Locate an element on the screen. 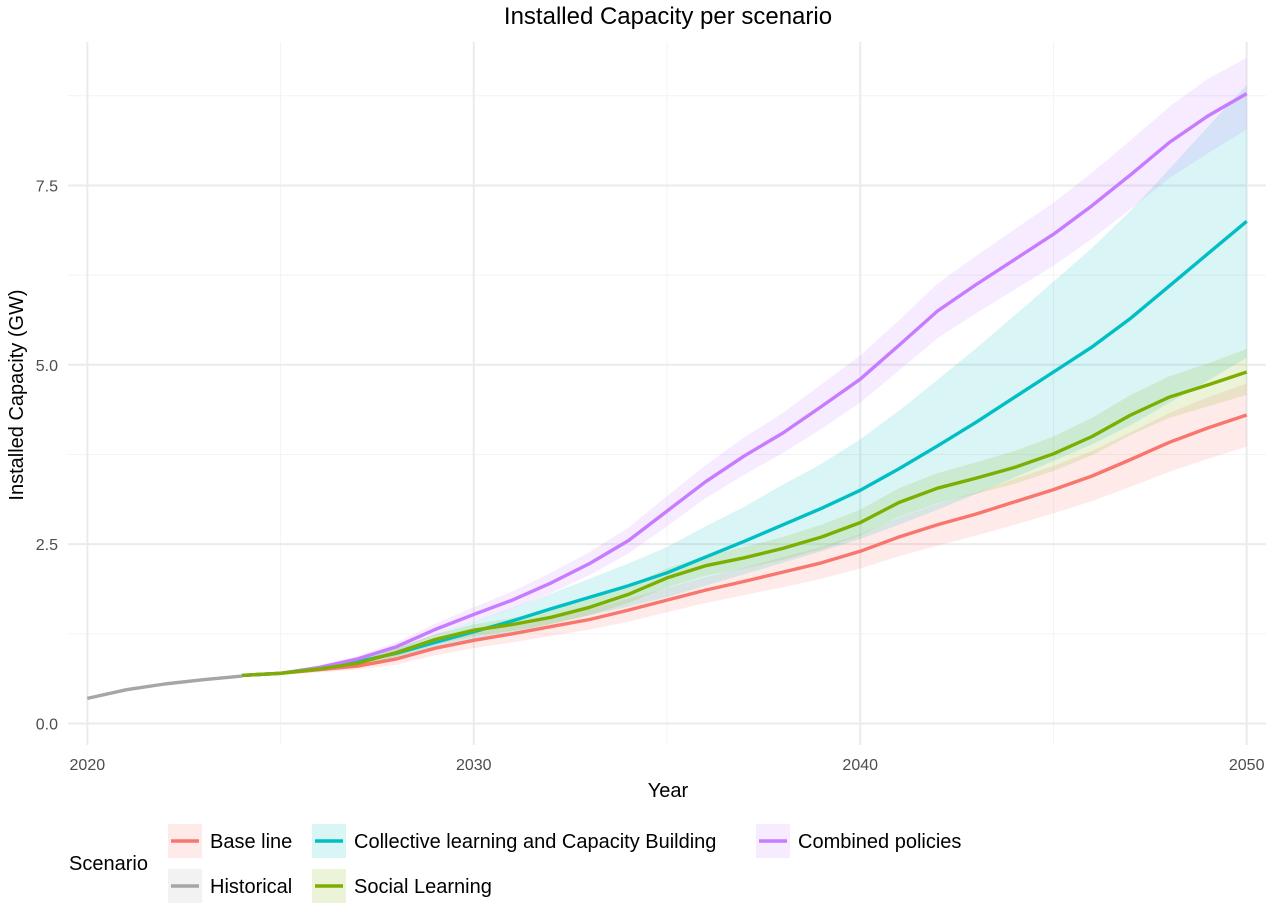 This screenshot has width=1272, height=908. y-tick-label: 0.0 is located at coordinates (47, 724).